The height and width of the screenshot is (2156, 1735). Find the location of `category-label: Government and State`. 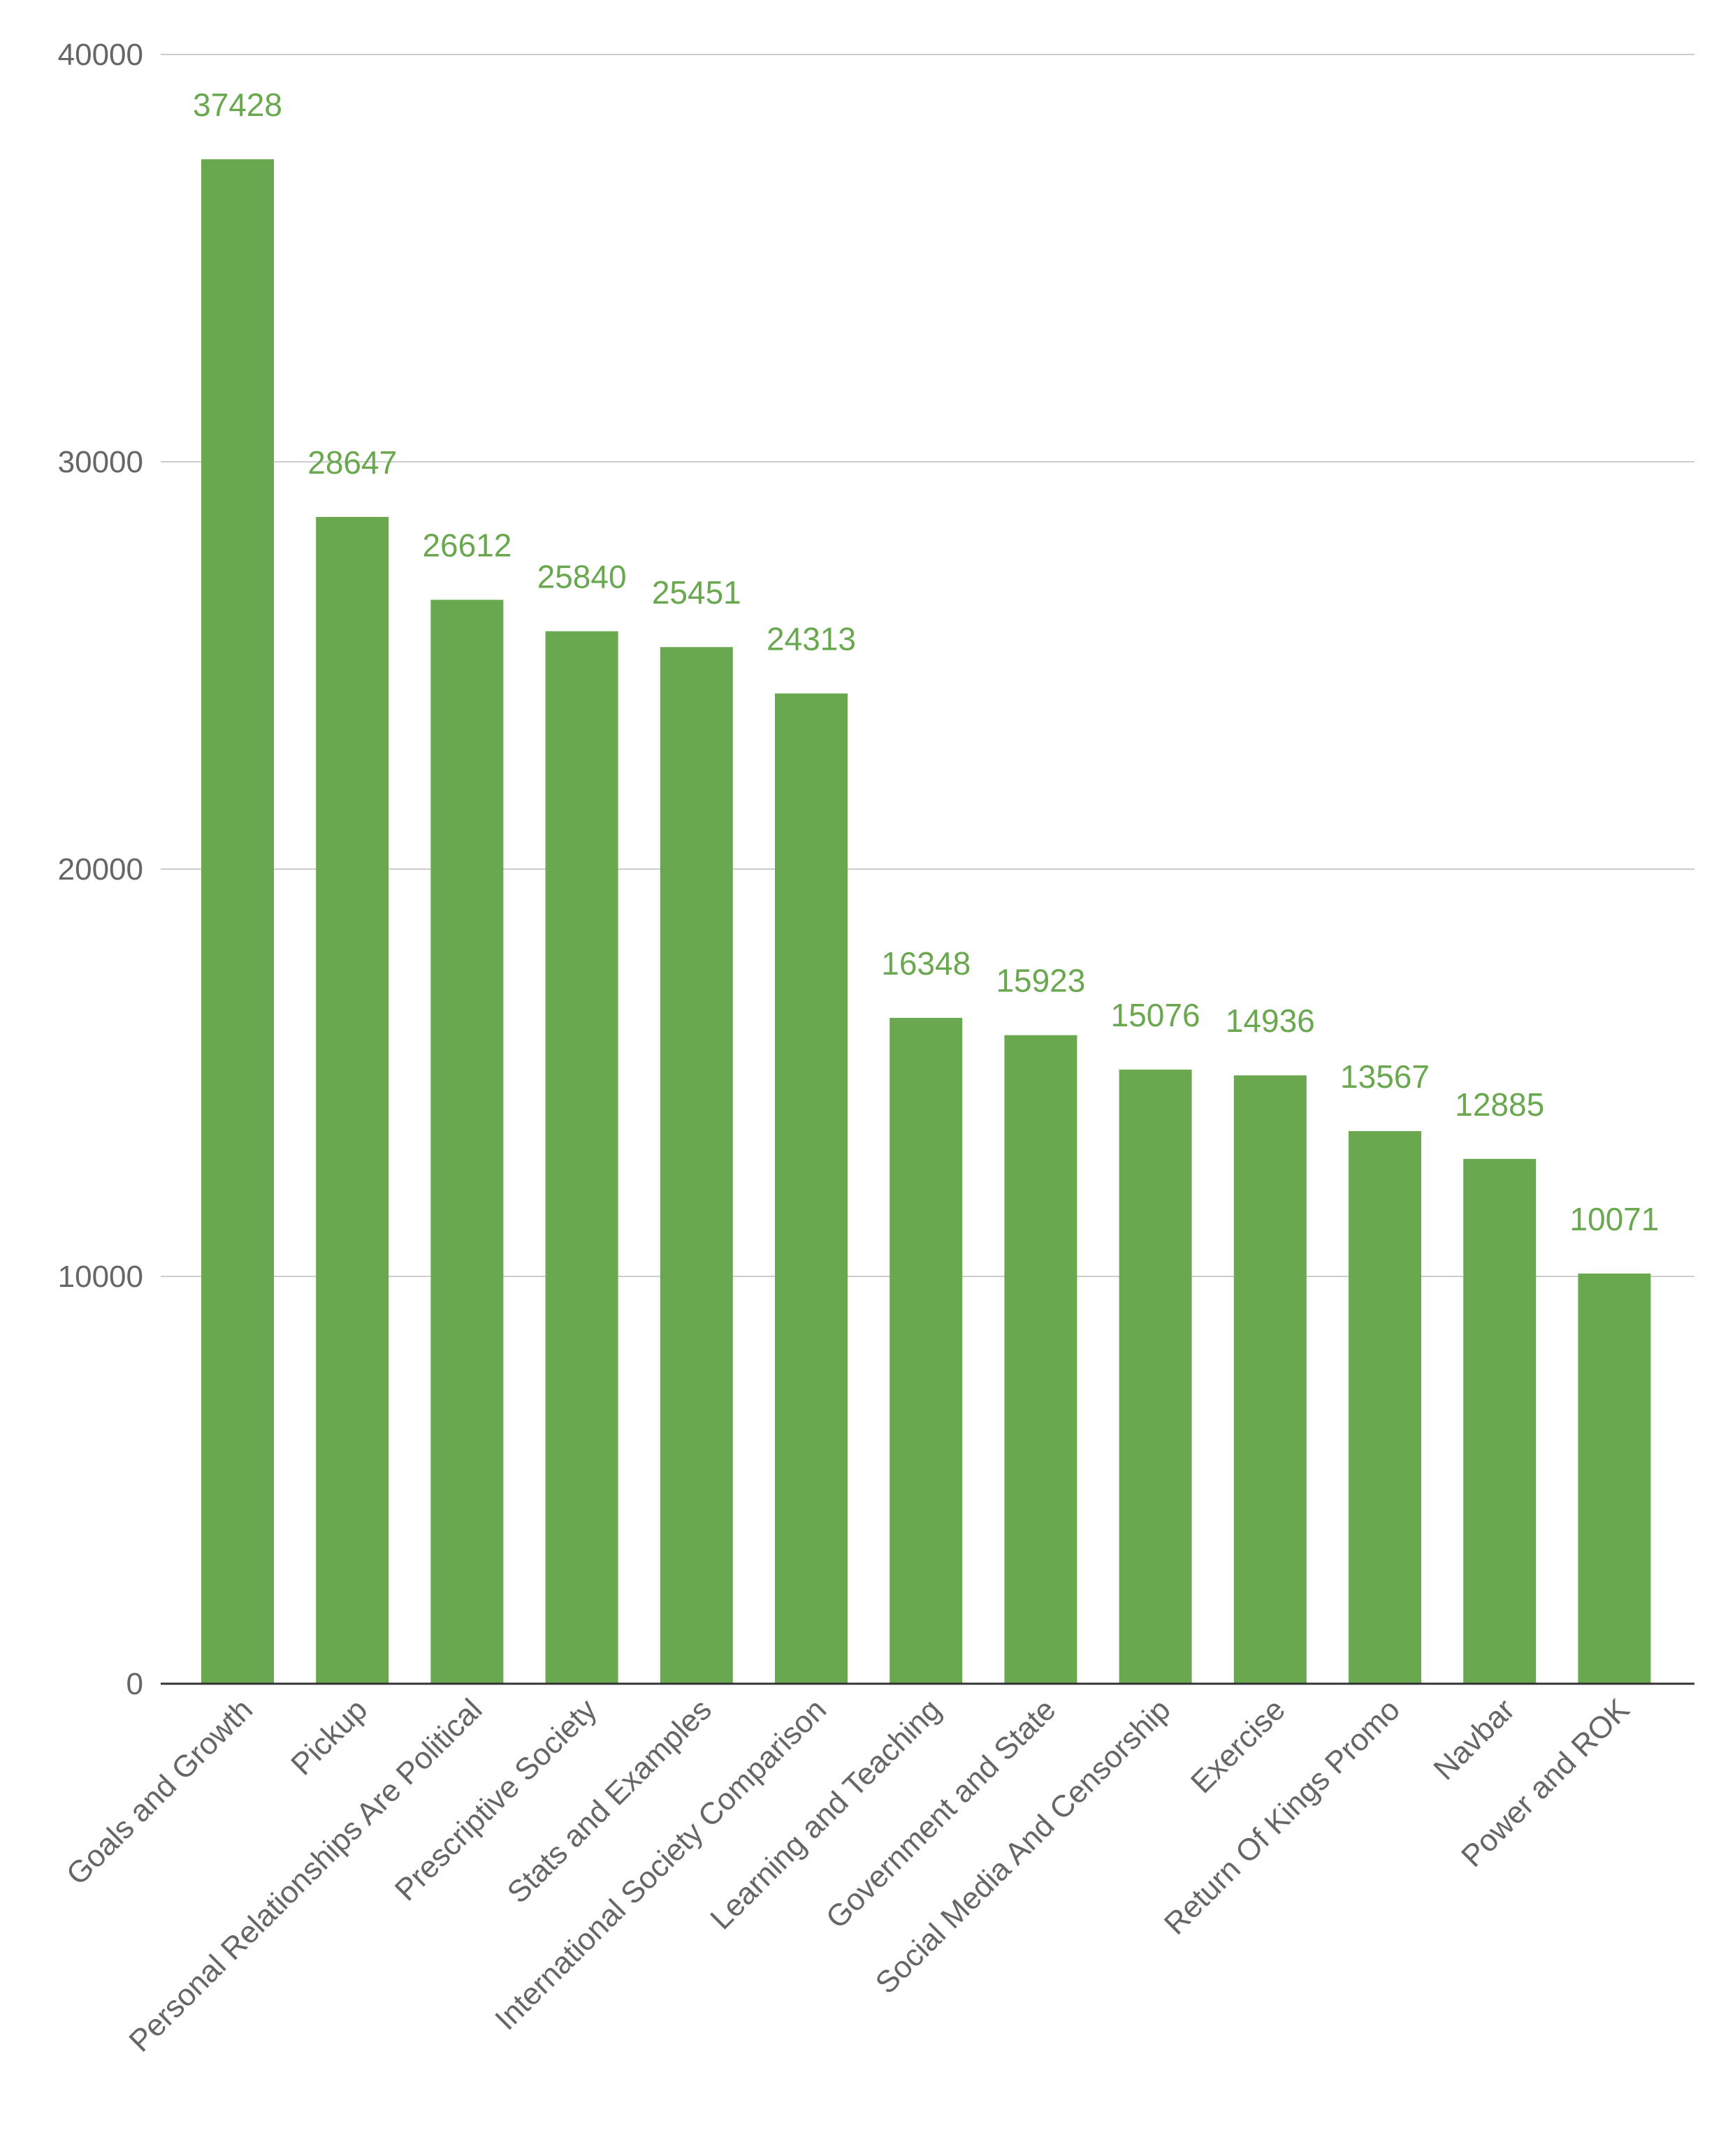

category-label: Government and State is located at coordinates (941, 1813).